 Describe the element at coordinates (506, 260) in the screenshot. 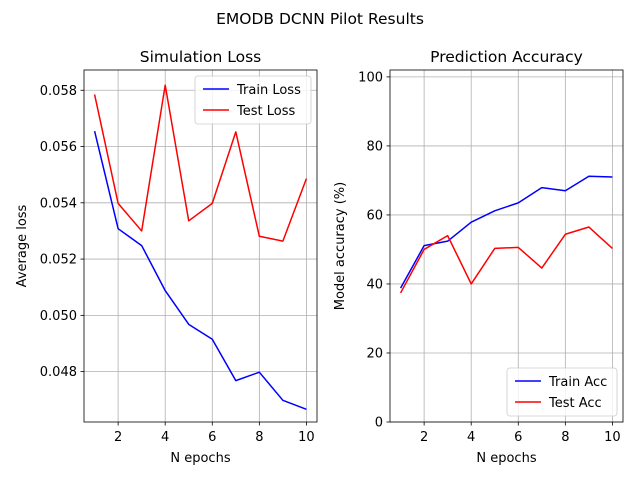

I see `series-line-test-acc` at that location.